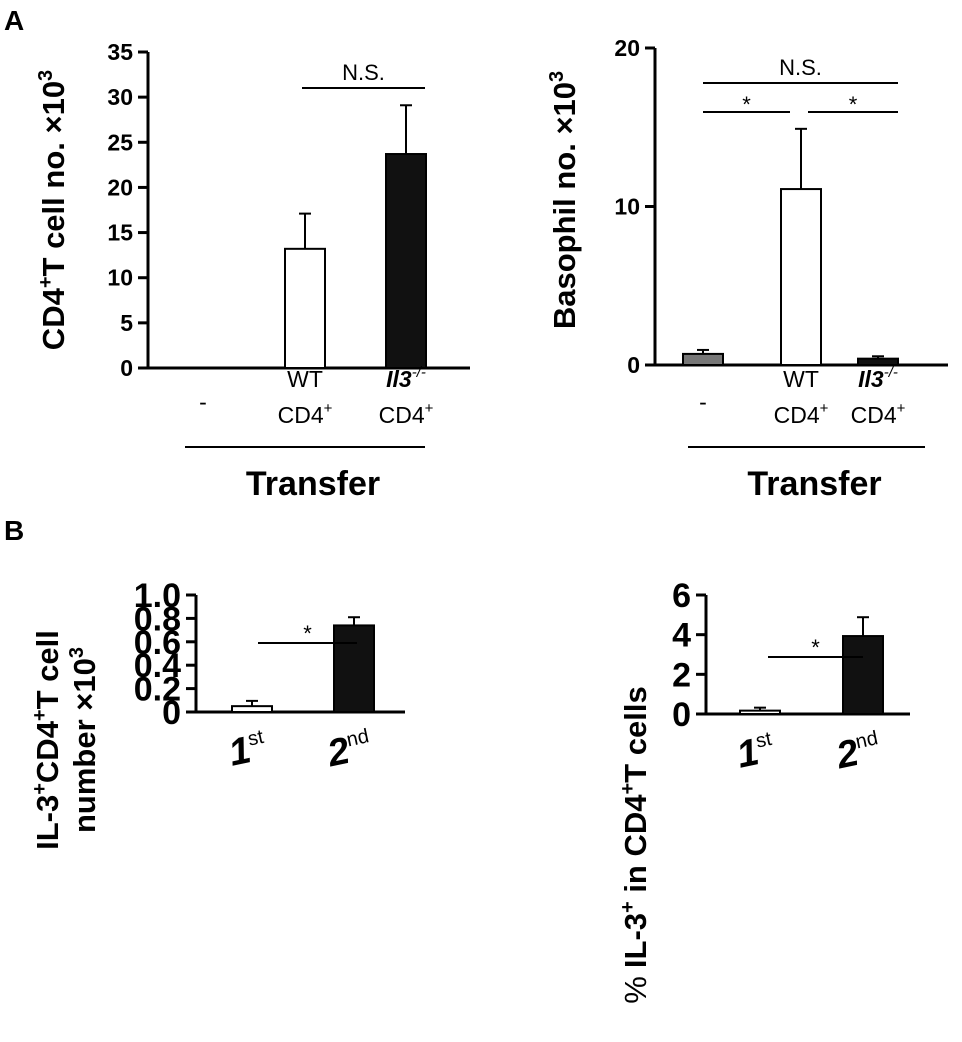 The height and width of the screenshot is (1042, 962). I want to click on chart3-ylabel-l1-a: IL-3, so click(47, 822).